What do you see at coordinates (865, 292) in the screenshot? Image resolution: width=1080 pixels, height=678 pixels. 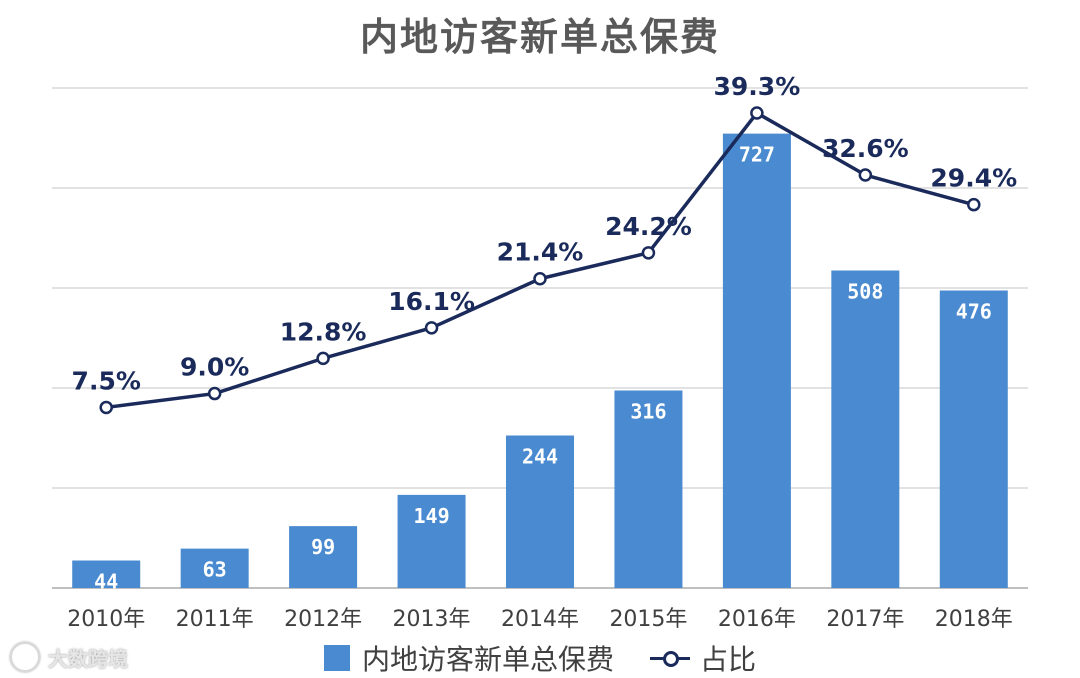 I see `bar-value-label: 508` at bounding box center [865, 292].